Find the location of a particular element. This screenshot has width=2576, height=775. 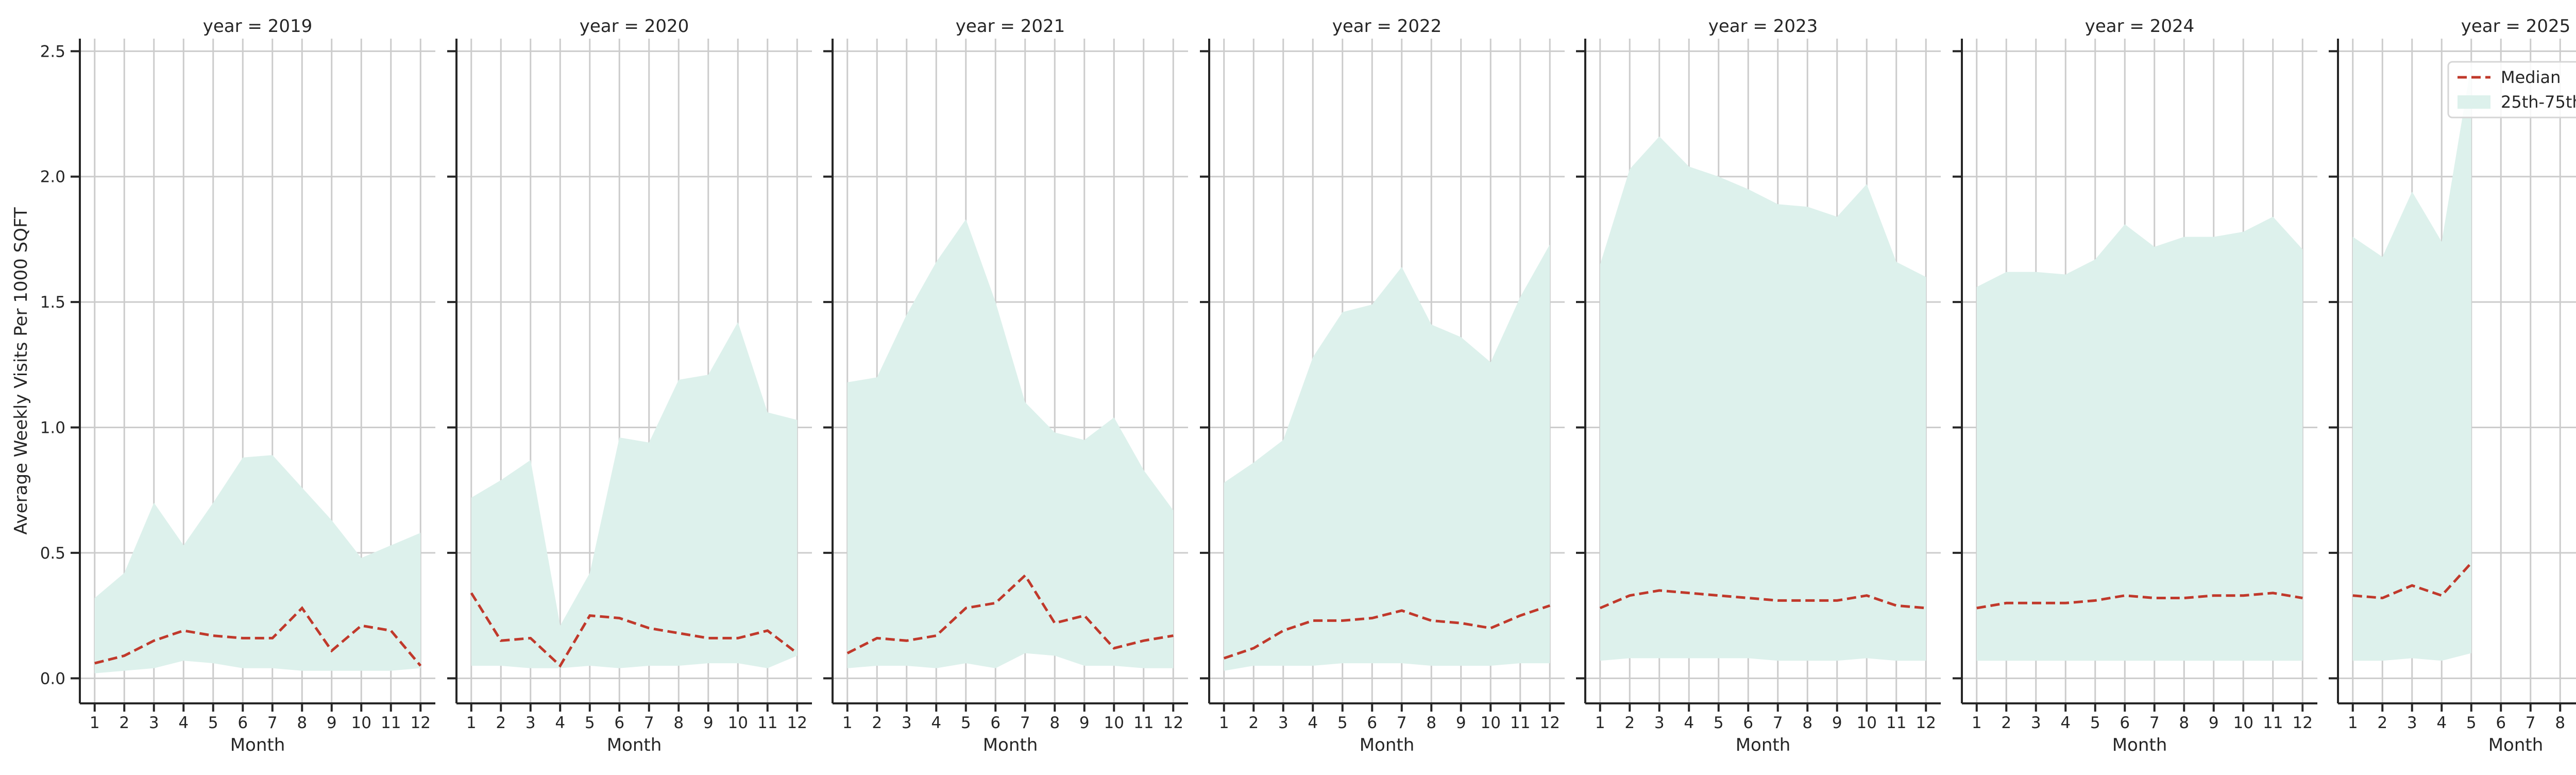

percentile-band-2023 is located at coordinates (1763, 398).